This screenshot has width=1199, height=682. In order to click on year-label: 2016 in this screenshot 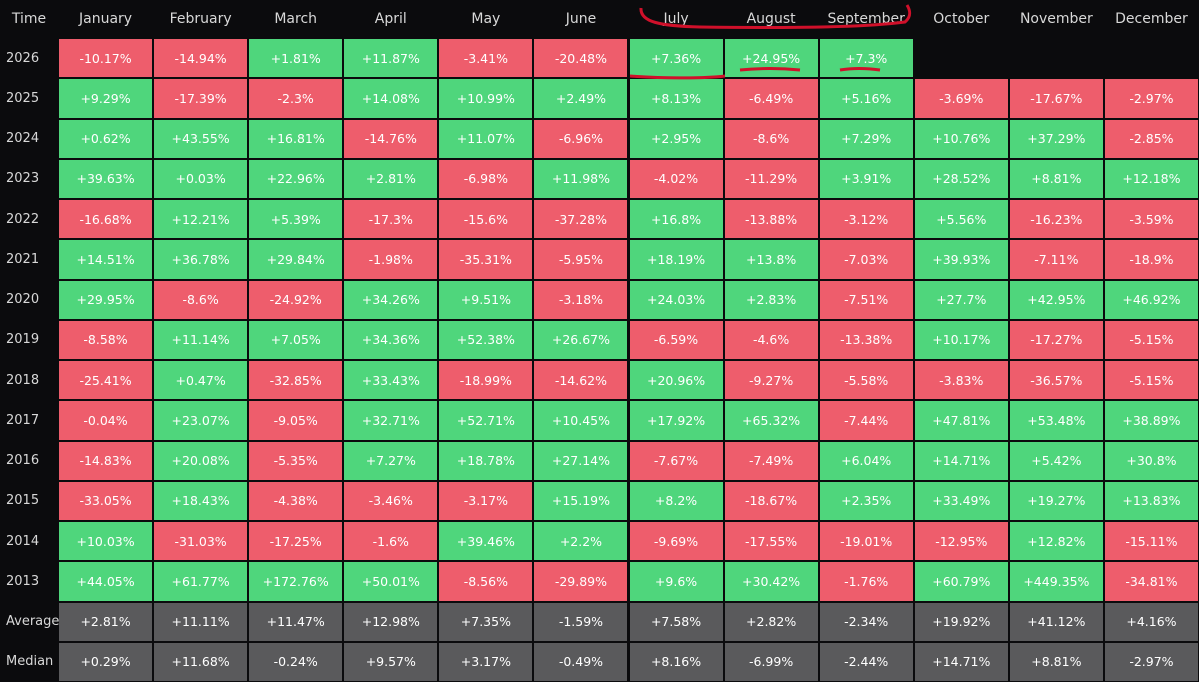, I will do `click(23, 461)`.